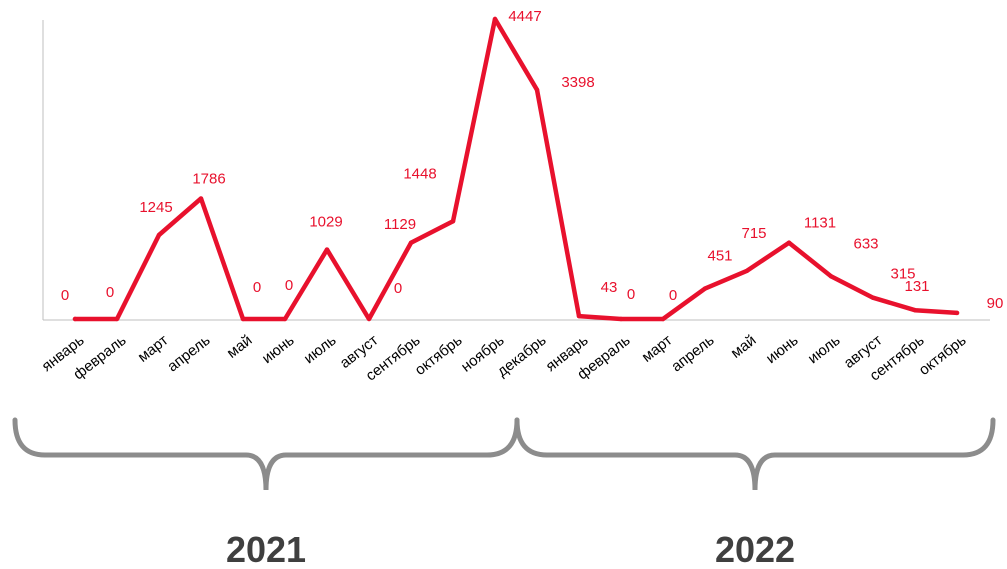  What do you see at coordinates (510, 549) in the screenshot?
I see `year-labels: 2021 2022` at bounding box center [510, 549].